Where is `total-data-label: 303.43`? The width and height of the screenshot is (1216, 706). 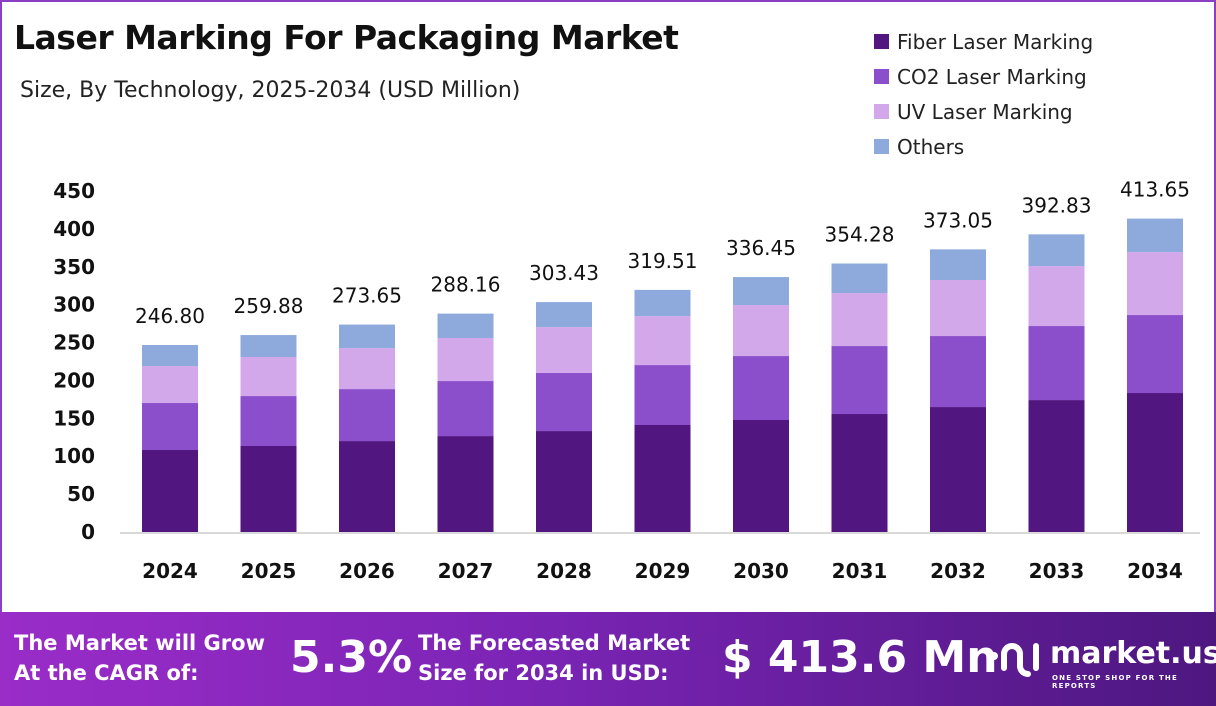
total-data-label: 303.43 is located at coordinates (564, 273).